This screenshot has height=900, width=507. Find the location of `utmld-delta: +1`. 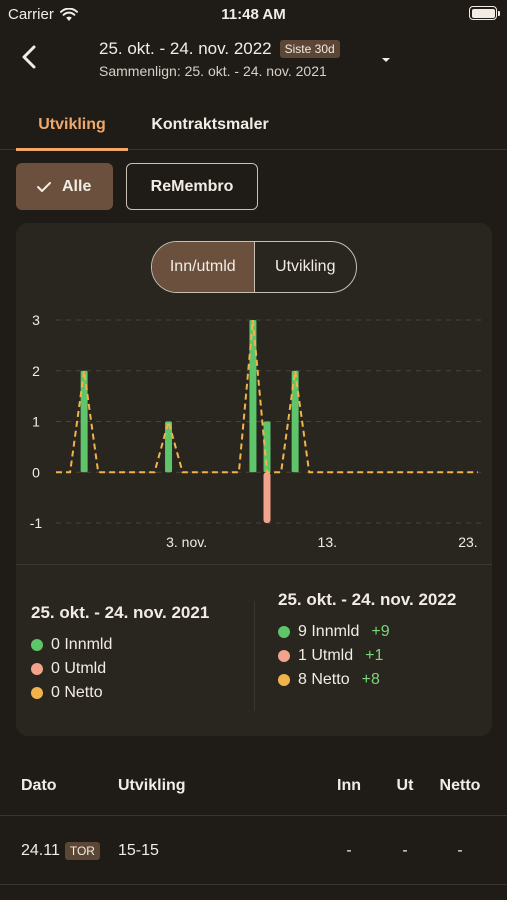

utmld-delta: +1 is located at coordinates (374, 655).